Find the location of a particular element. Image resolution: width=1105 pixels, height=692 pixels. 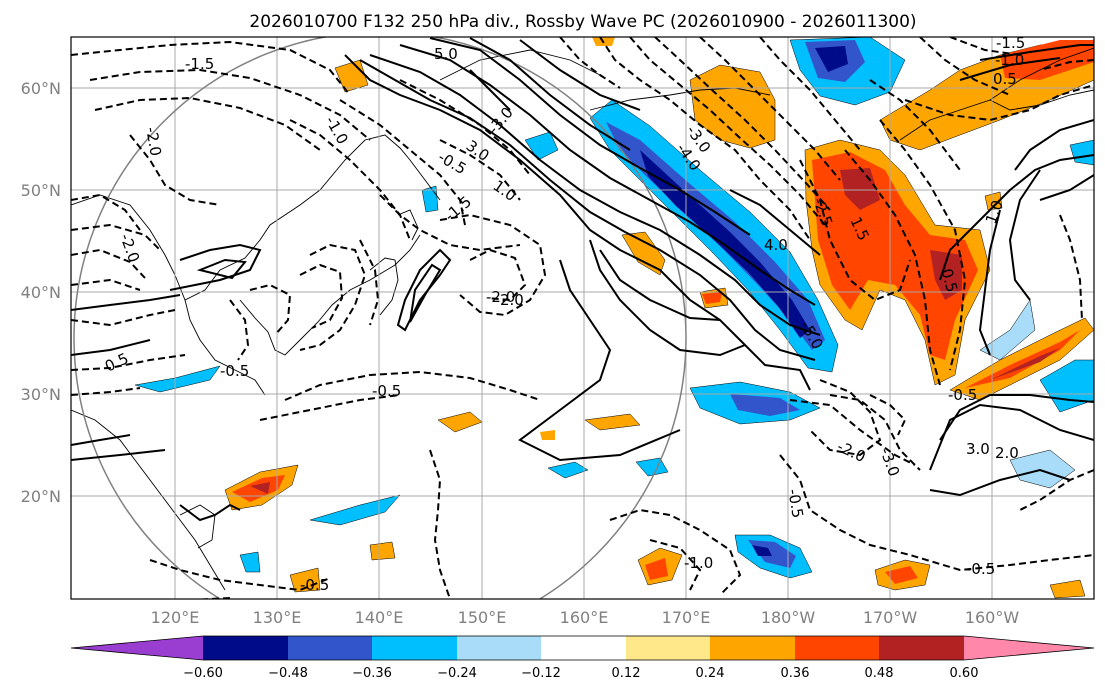

lon-label: 170°W is located at coordinates (890, 617).